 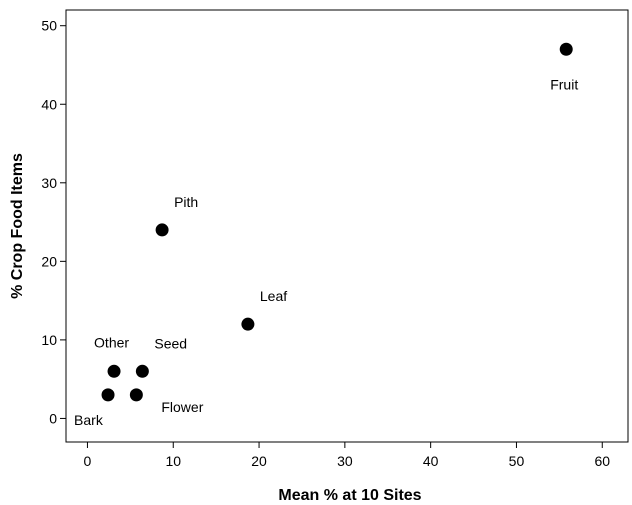 What do you see at coordinates (89, 420) in the screenshot?
I see `point-label-bark: Bark` at bounding box center [89, 420].